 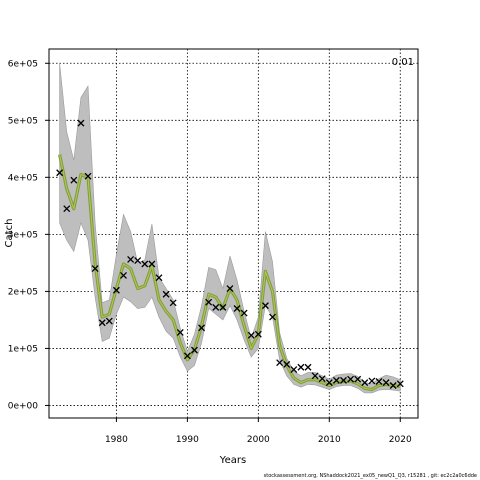 What do you see at coordinates (23, 349) in the screenshot?
I see `y-tick-label: 1e+05` at bounding box center [23, 349].